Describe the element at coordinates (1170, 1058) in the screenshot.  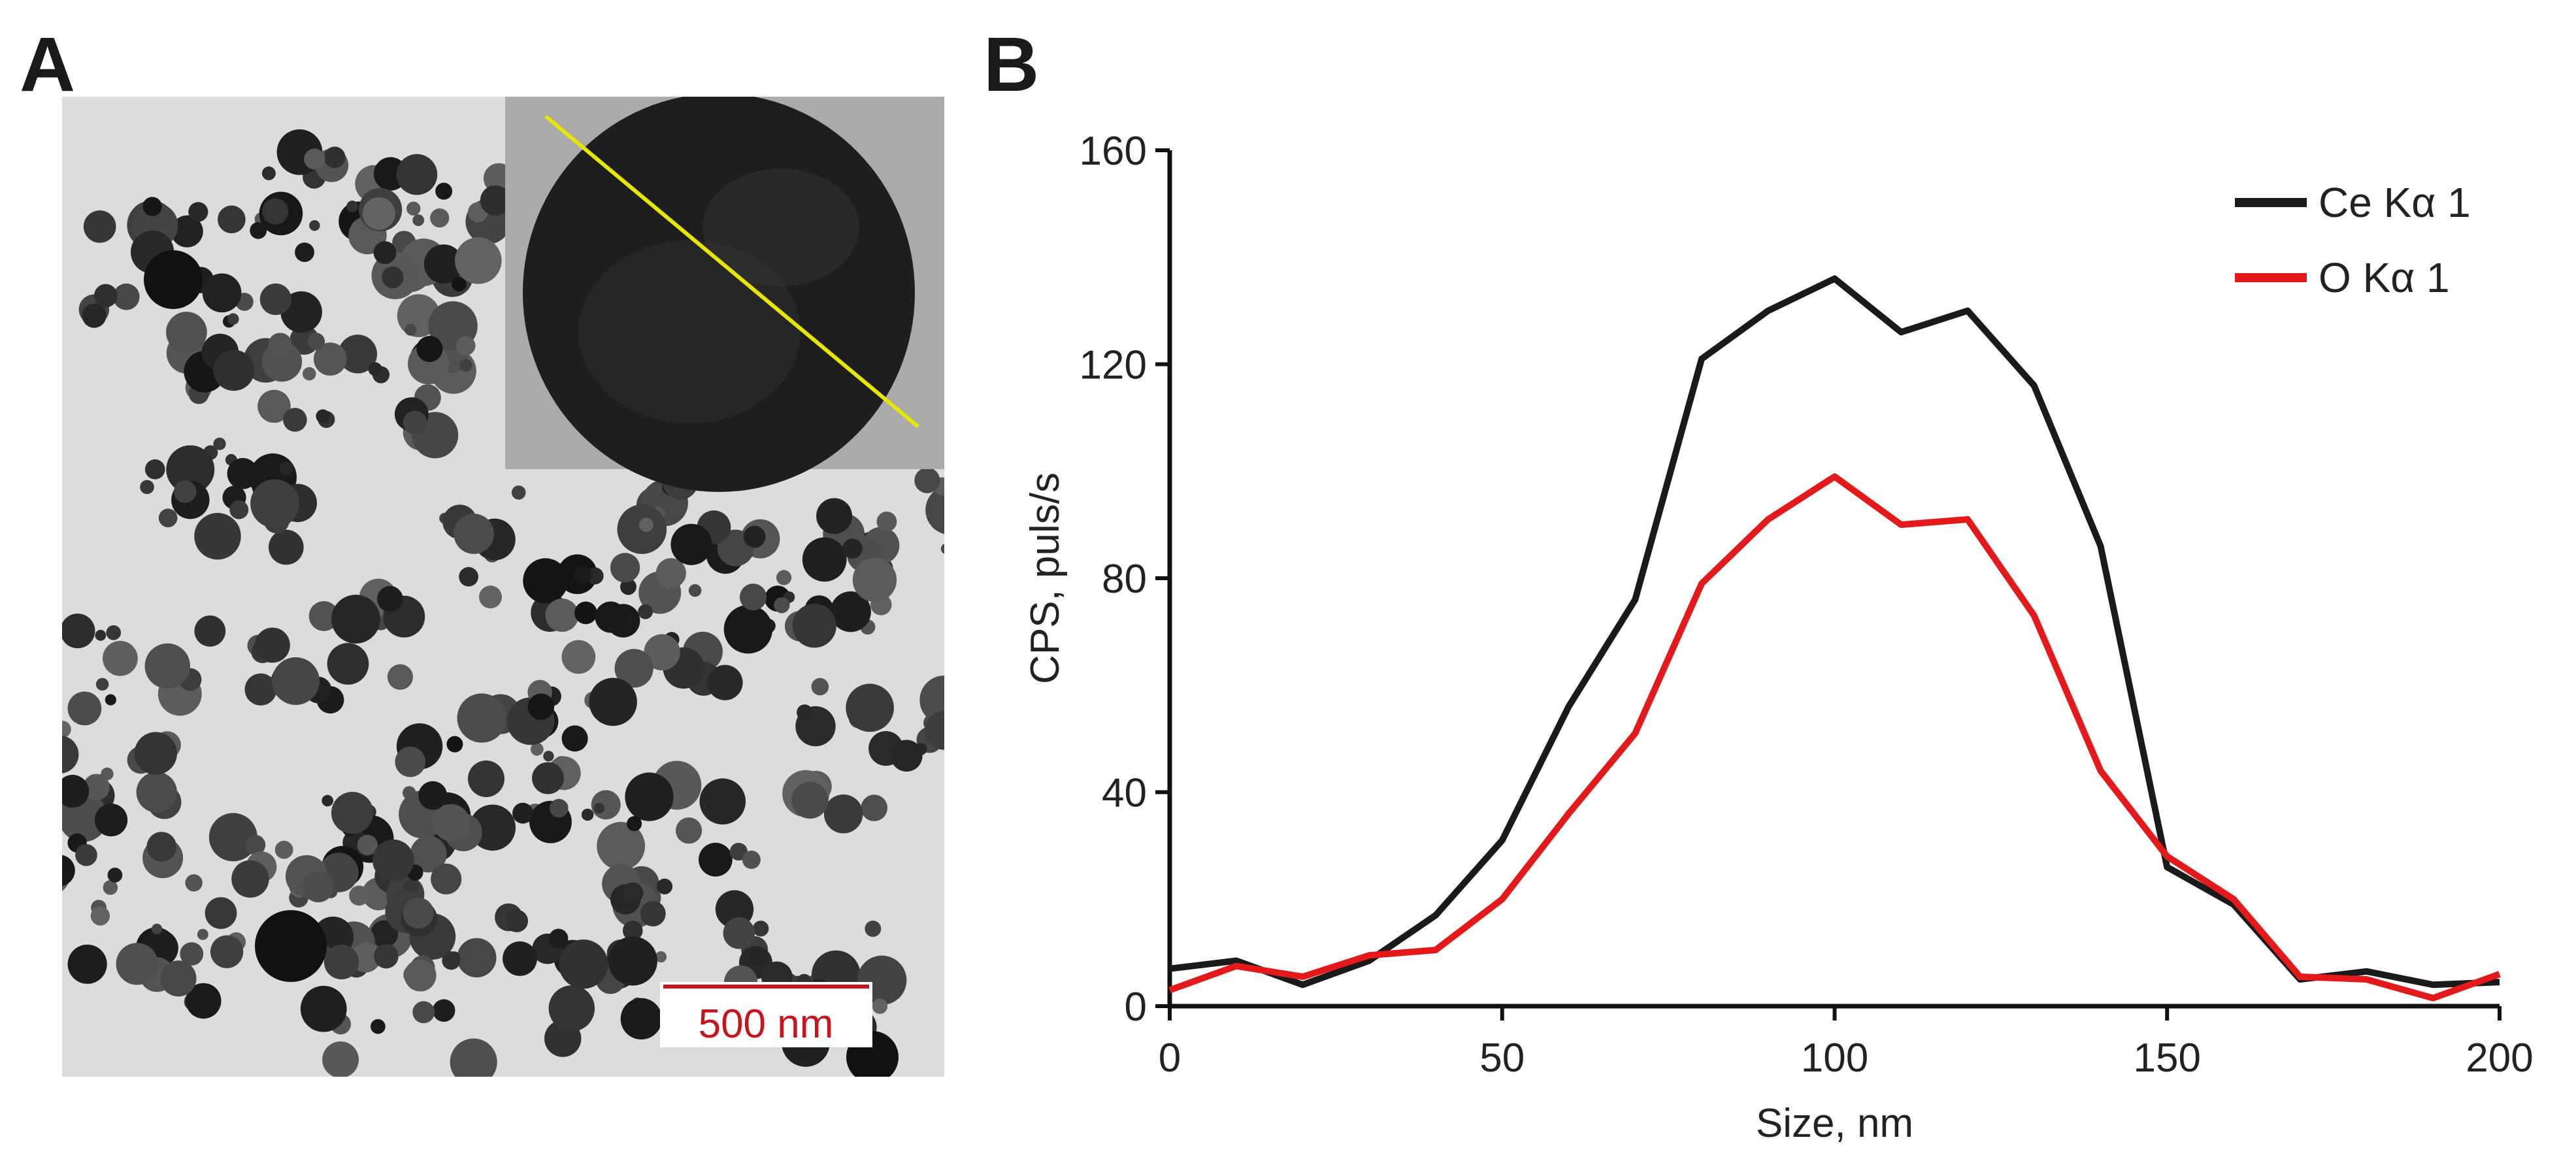
I see `x-tick-label: 0` at that location.